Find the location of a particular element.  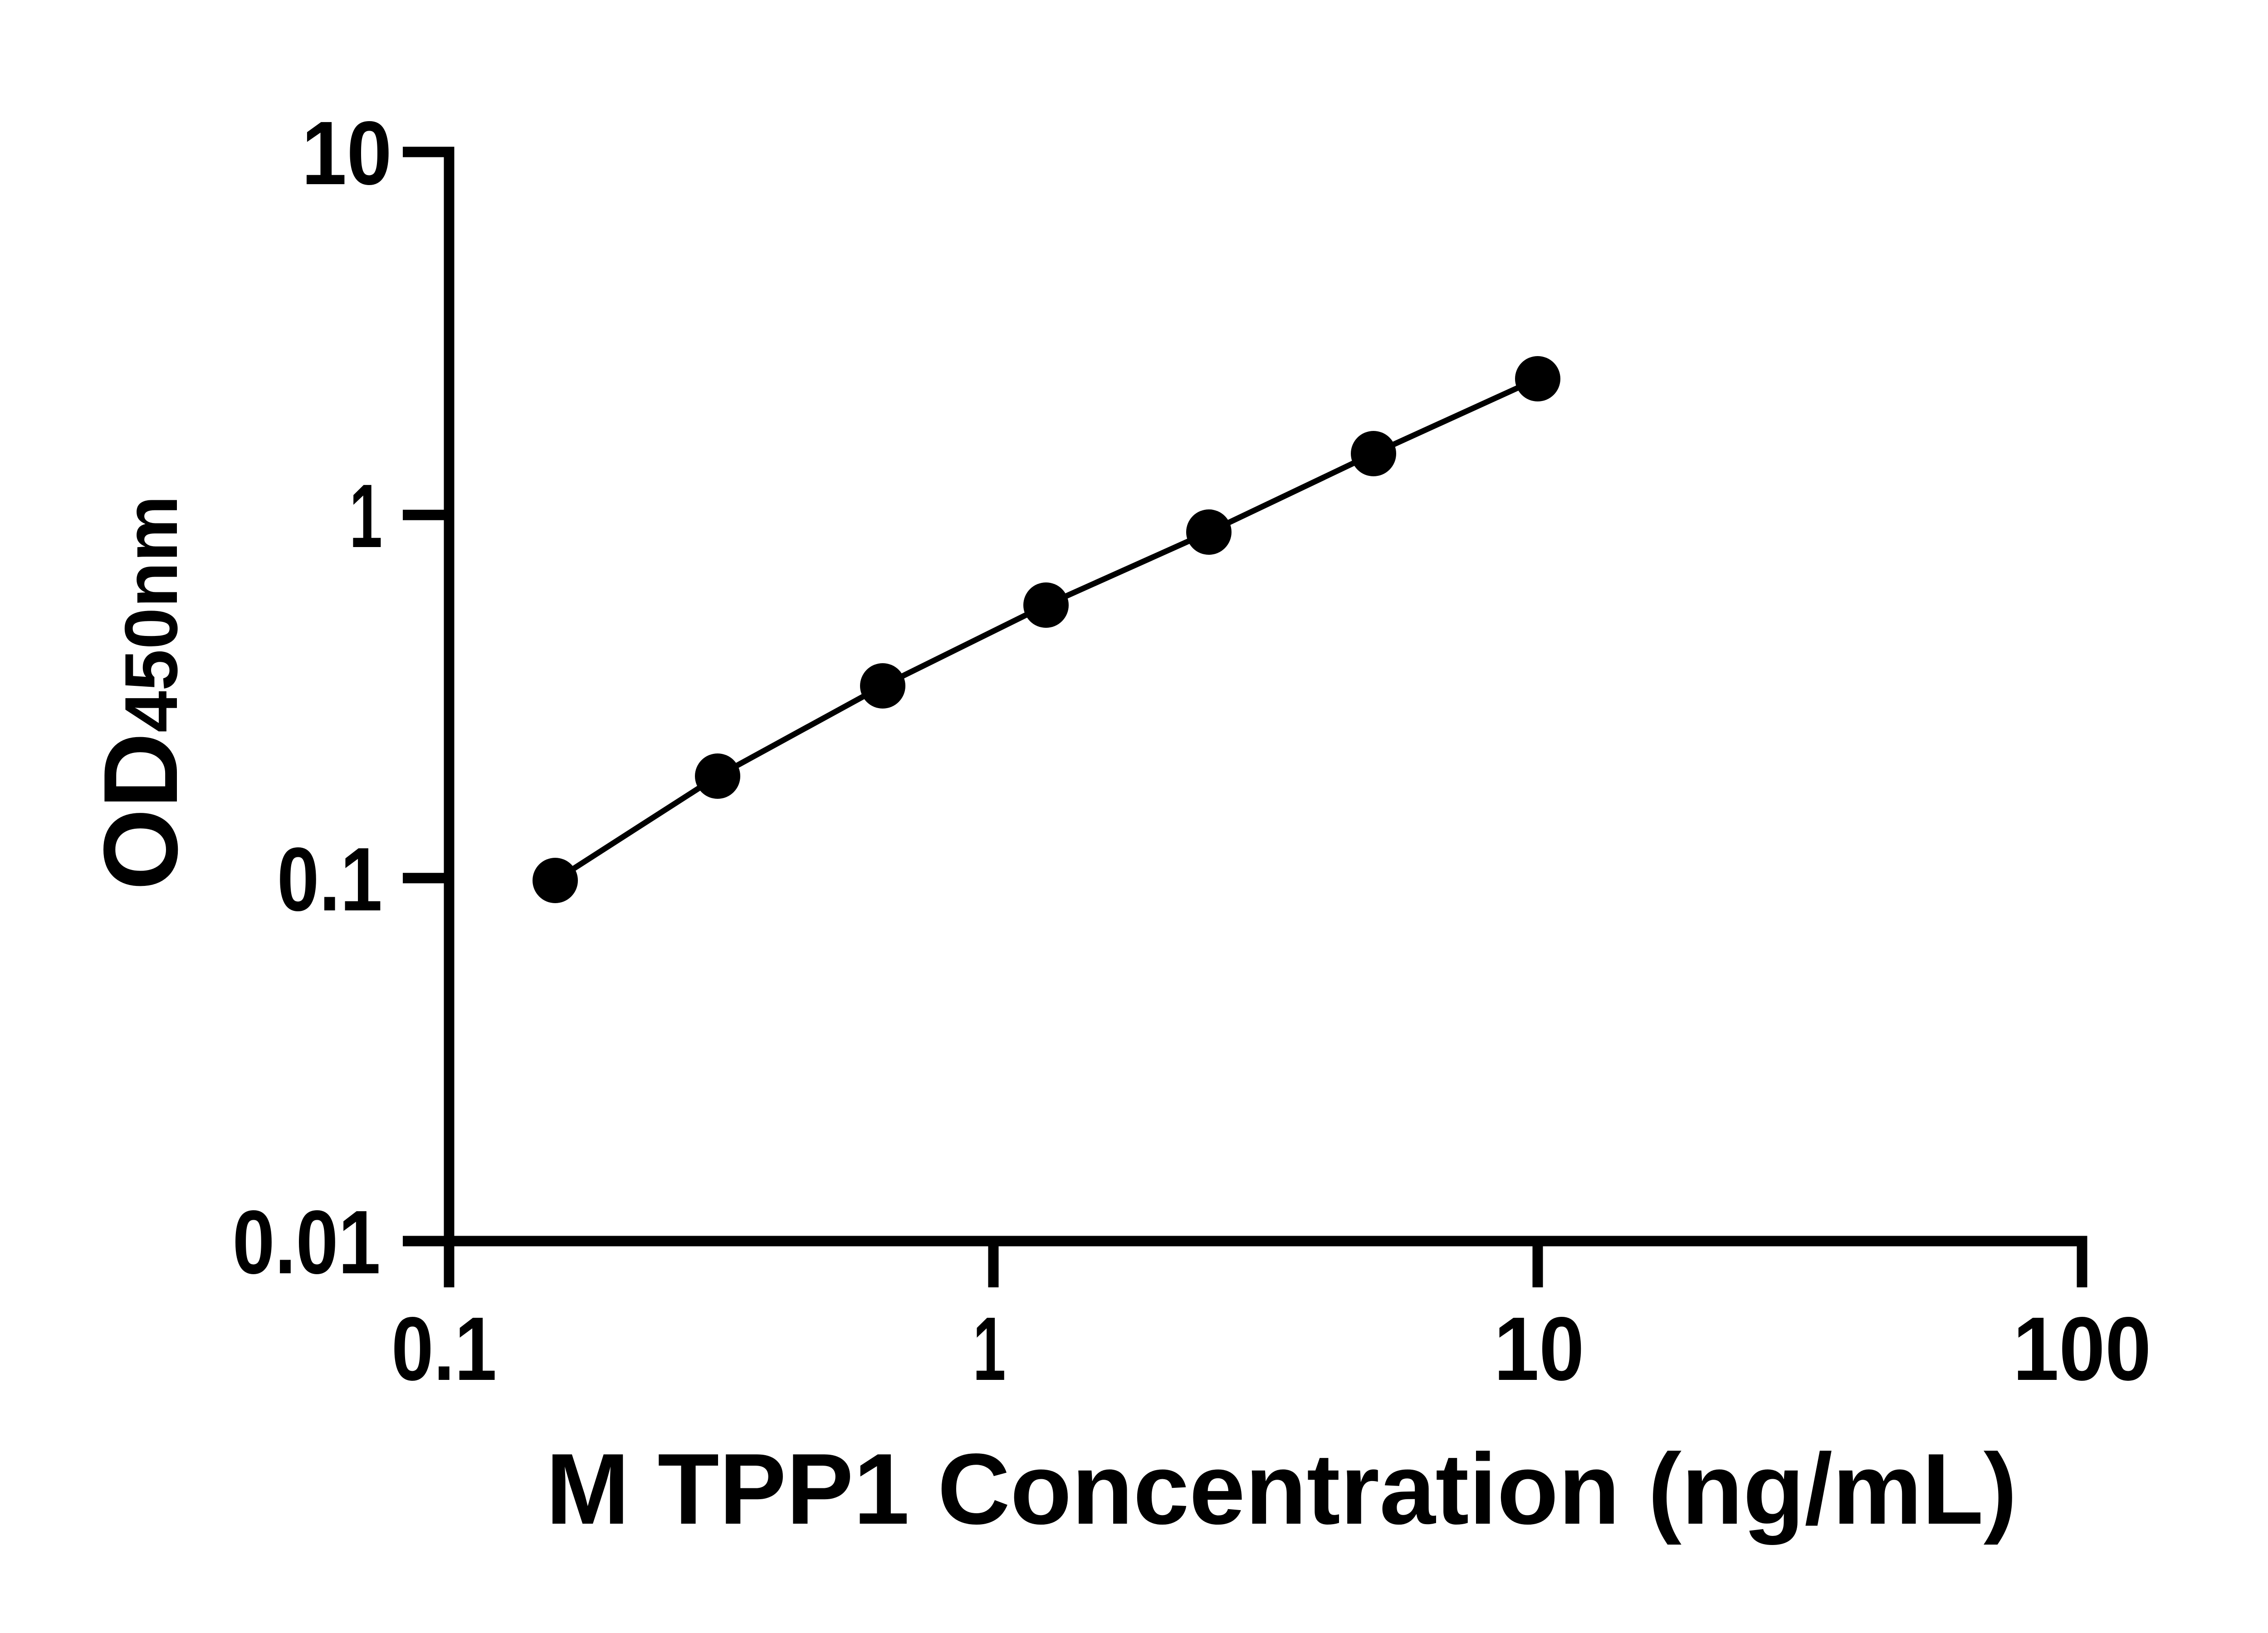

svg-text: 100 is located at coordinates (2082, 1349).